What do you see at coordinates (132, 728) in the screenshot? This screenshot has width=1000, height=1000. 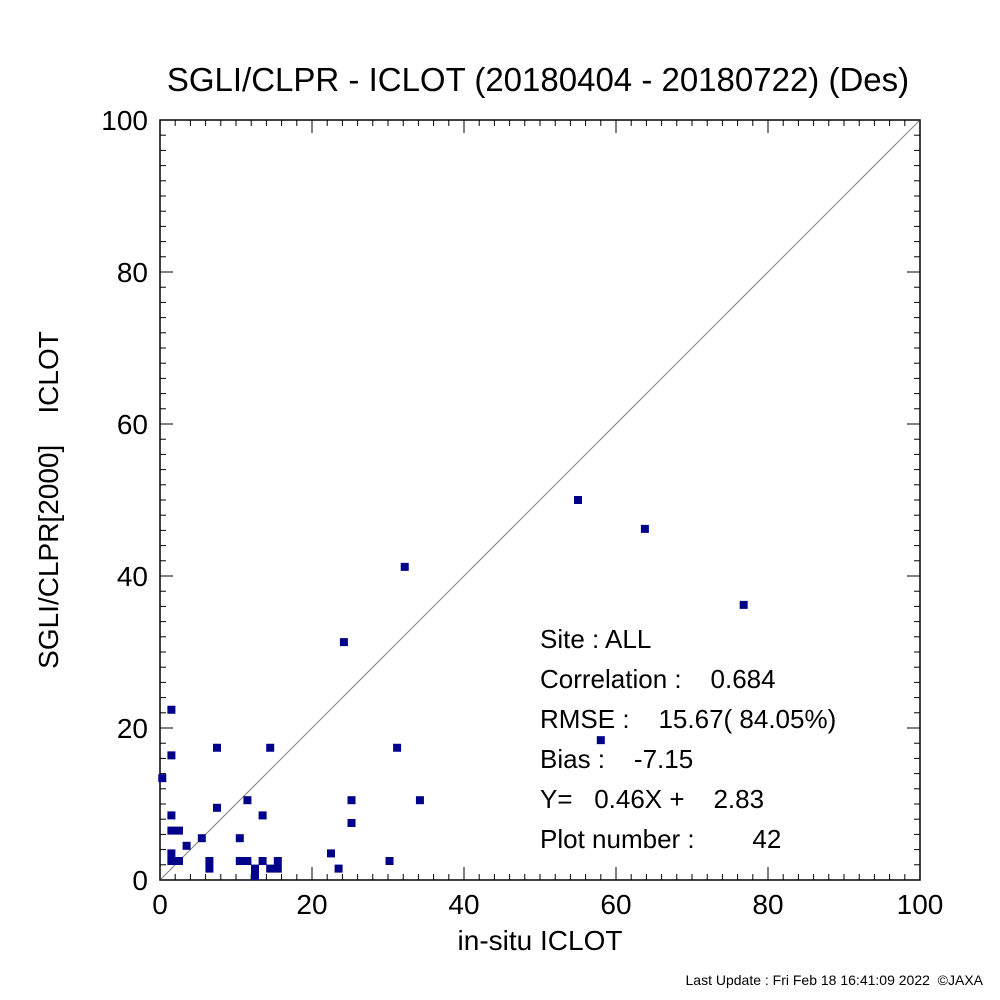 I see `y-tick-label: 20` at bounding box center [132, 728].